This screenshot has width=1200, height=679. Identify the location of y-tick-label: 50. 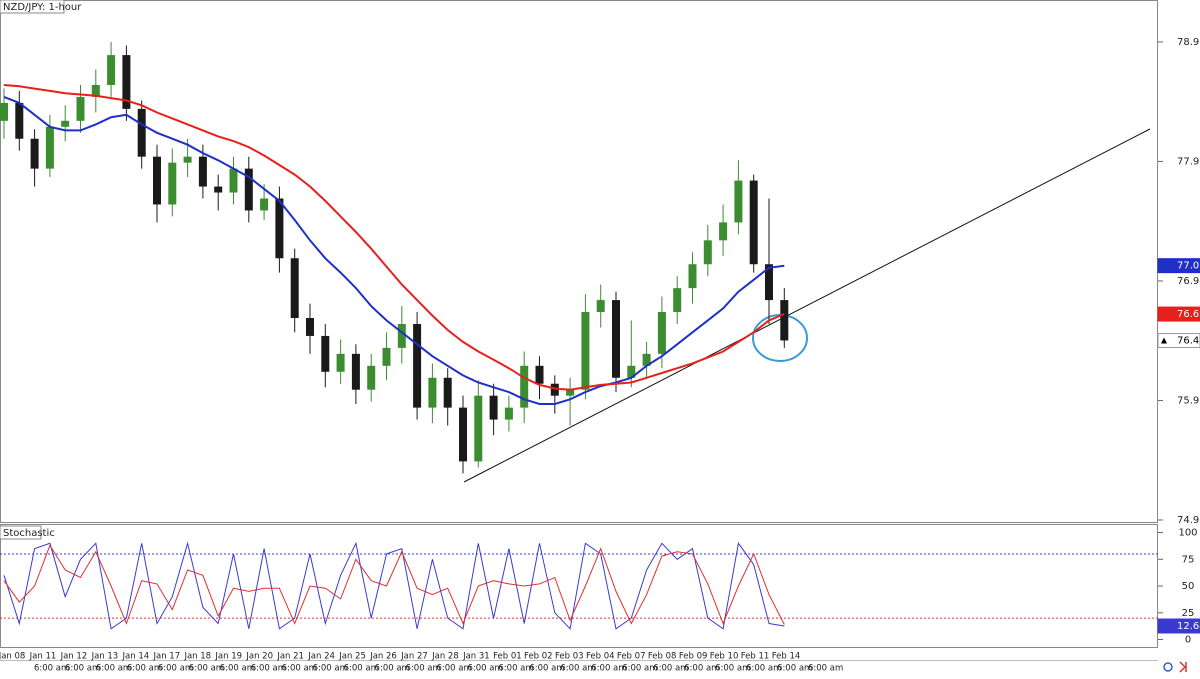
(1188, 586).